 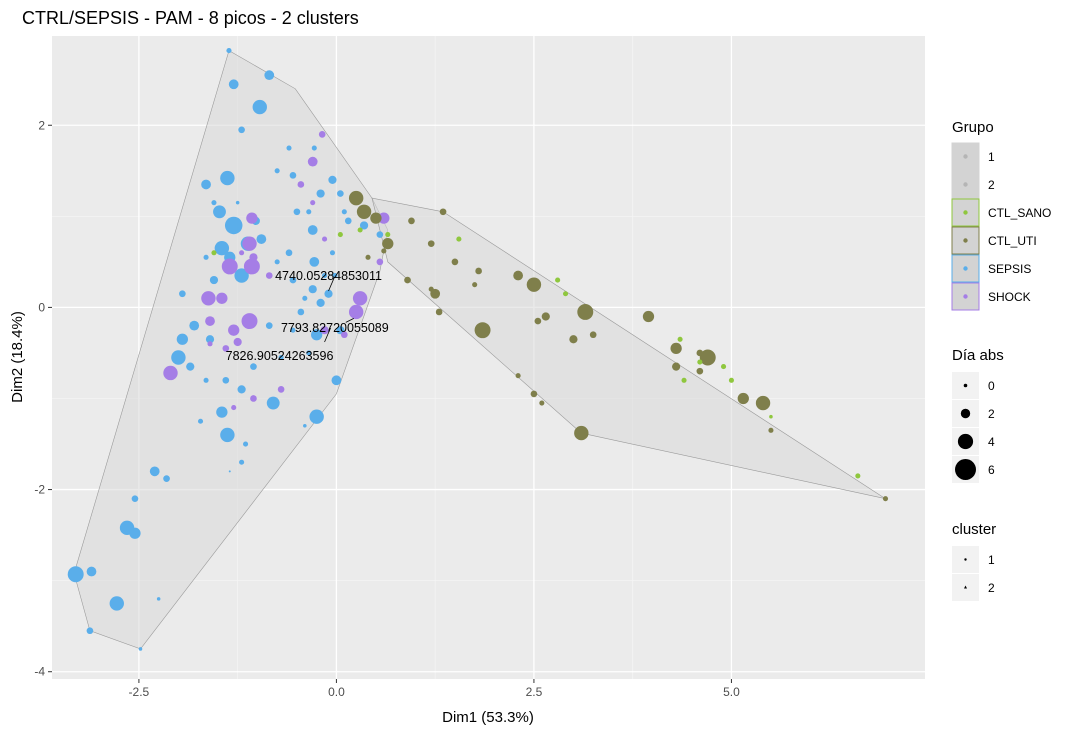 I want to click on annotation-arrow, so click(x=349, y=320).